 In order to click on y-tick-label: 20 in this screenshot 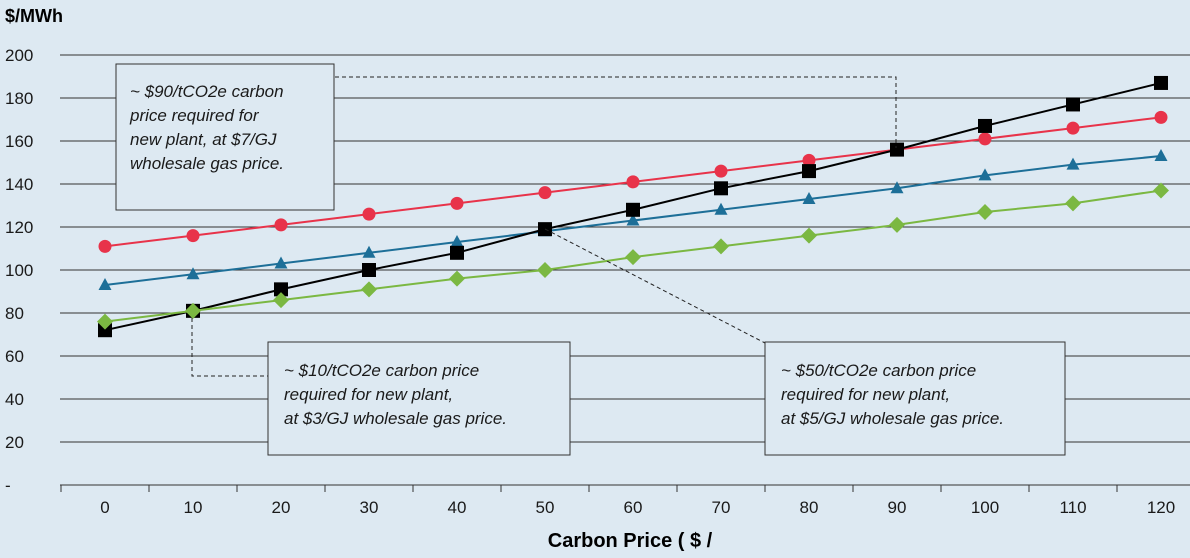, I will do `click(14, 442)`.